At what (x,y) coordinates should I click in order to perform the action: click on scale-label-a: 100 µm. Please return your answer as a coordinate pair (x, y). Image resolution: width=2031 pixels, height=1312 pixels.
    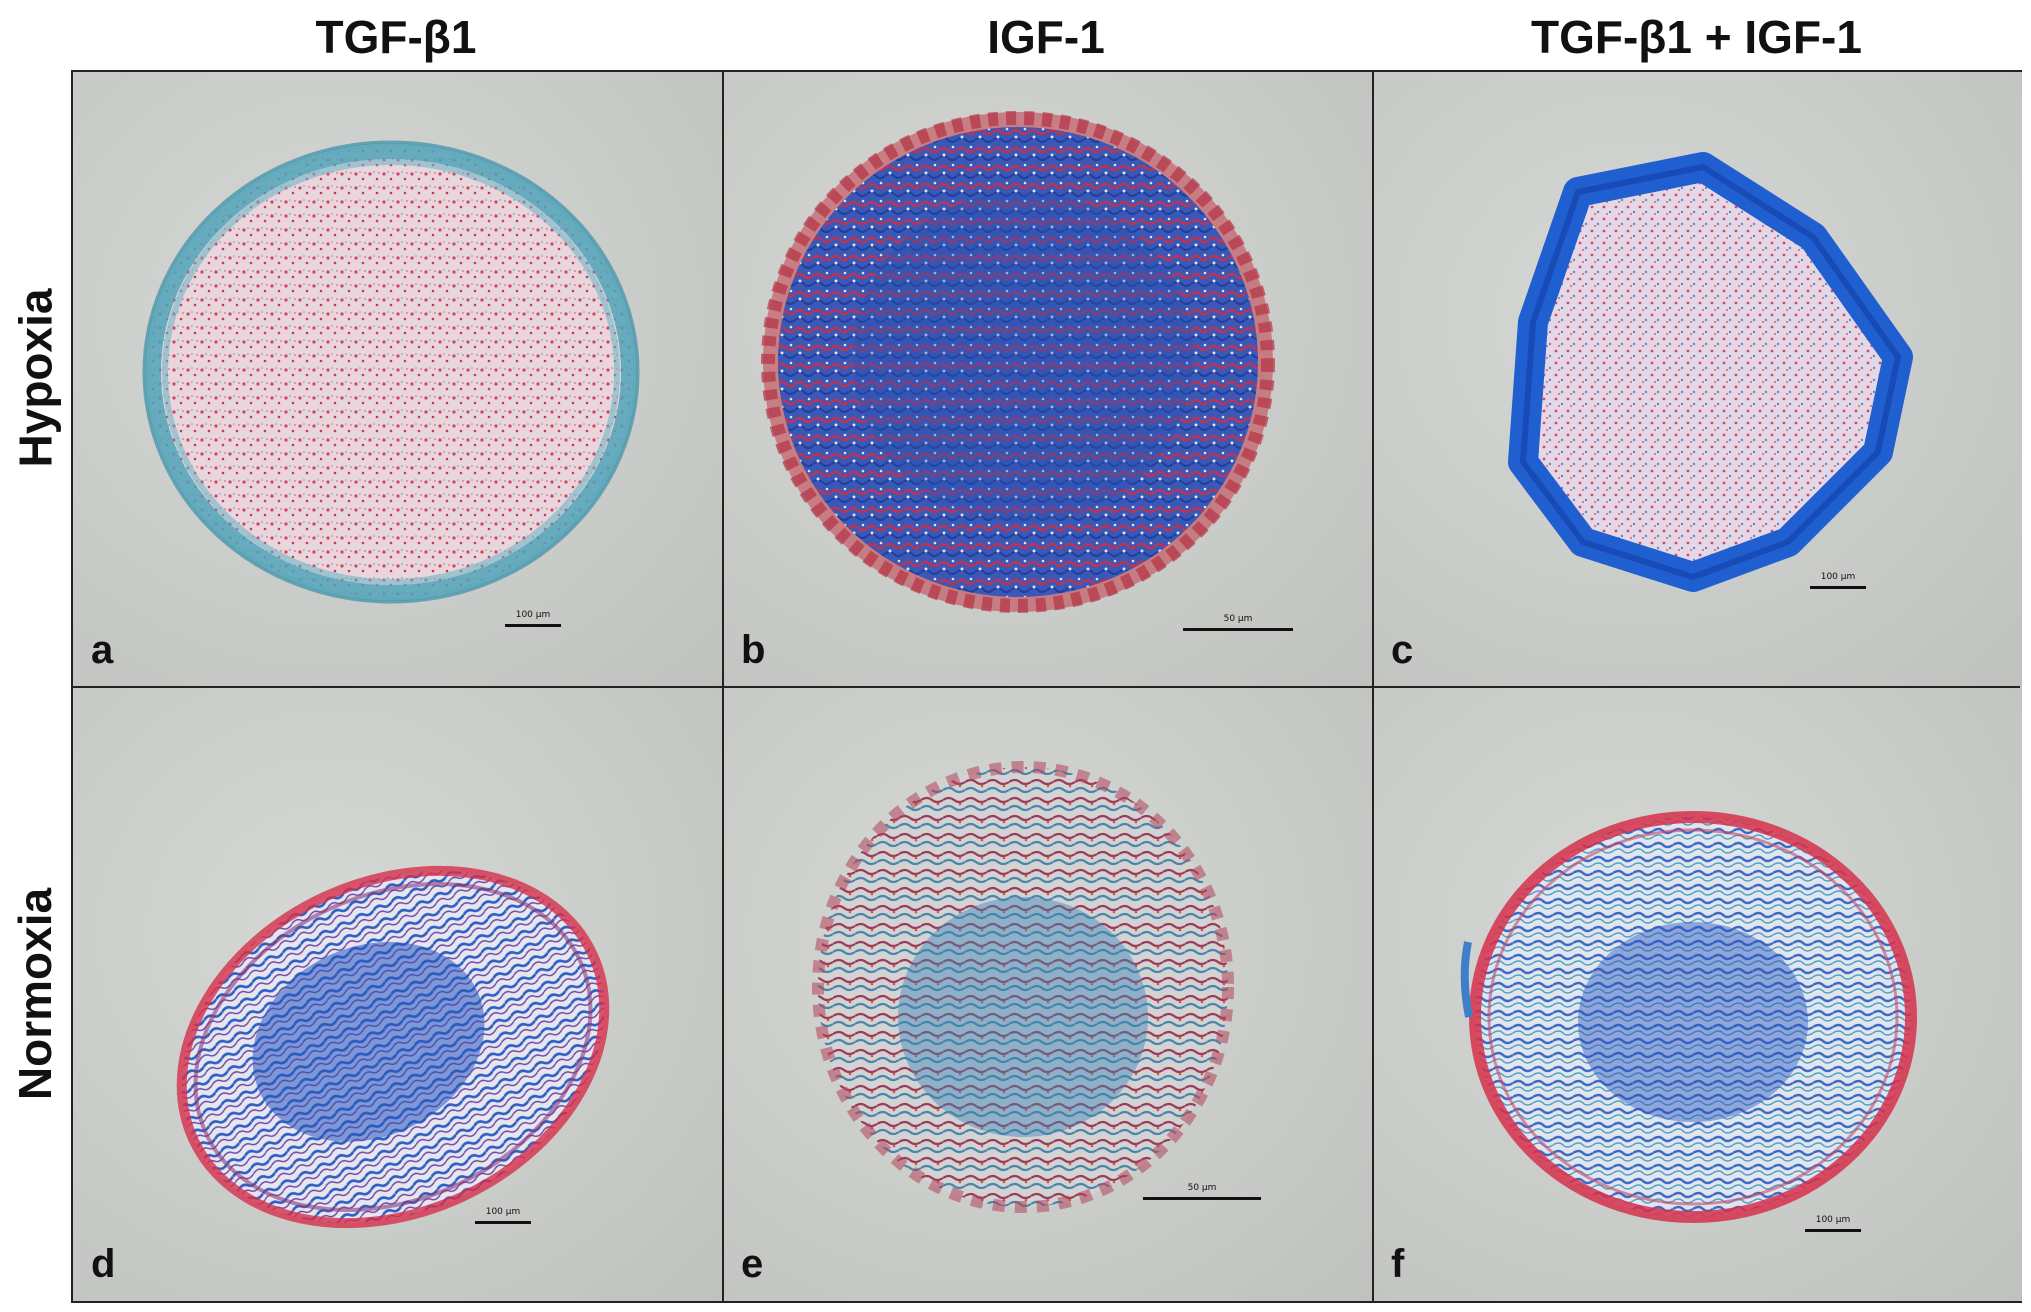
    Looking at the image, I should click on (533, 615).